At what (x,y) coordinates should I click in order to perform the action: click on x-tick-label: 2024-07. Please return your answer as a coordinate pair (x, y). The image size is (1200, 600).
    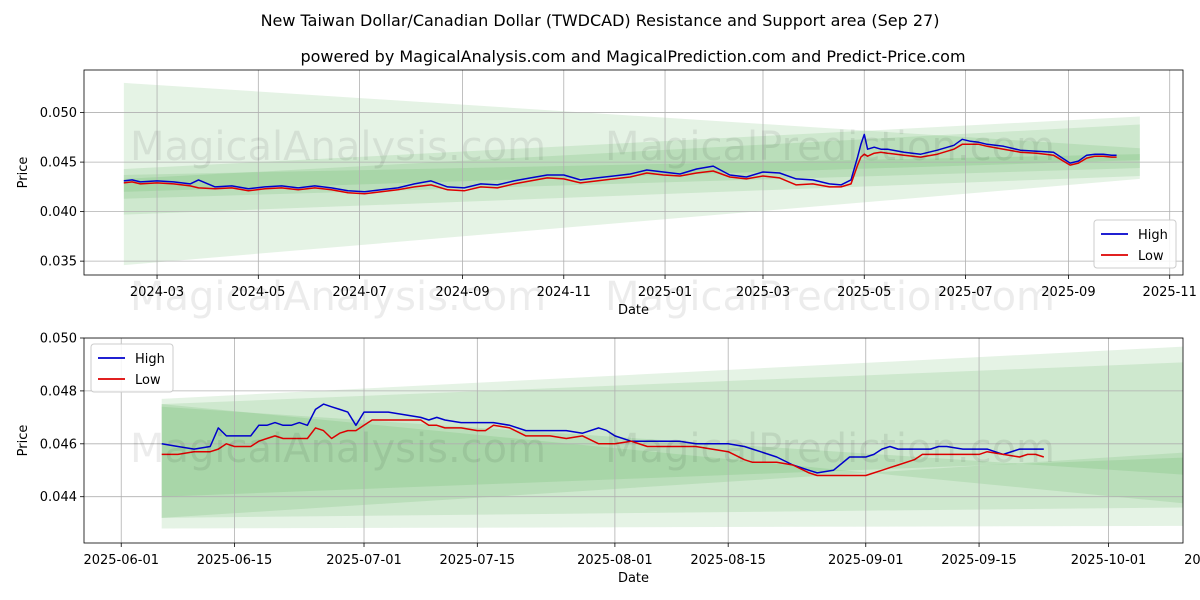
    Looking at the image, I should click on (359, 292).